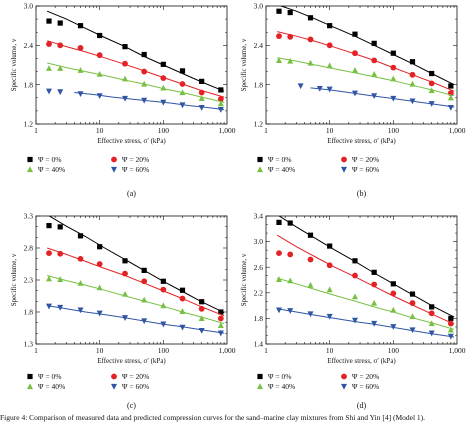  What do you see at coordinates (365, 64) in the screenshot?
I see `series-circle` at bounding box center [365, 64].